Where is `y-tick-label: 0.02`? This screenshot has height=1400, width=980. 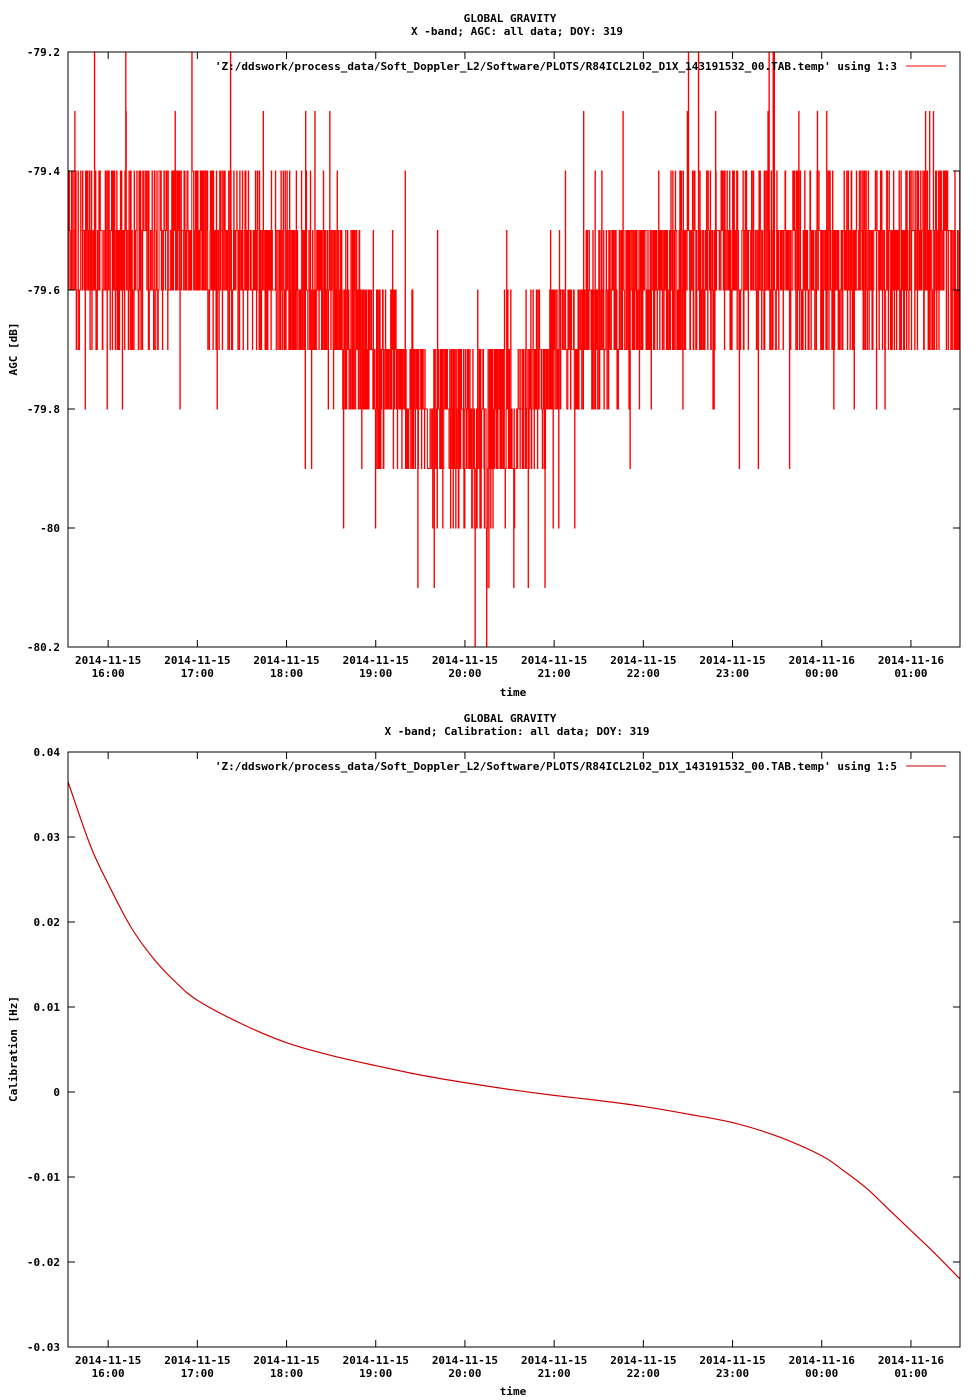 y-tick-label: 0.02 is located at coordinates (47, 922).